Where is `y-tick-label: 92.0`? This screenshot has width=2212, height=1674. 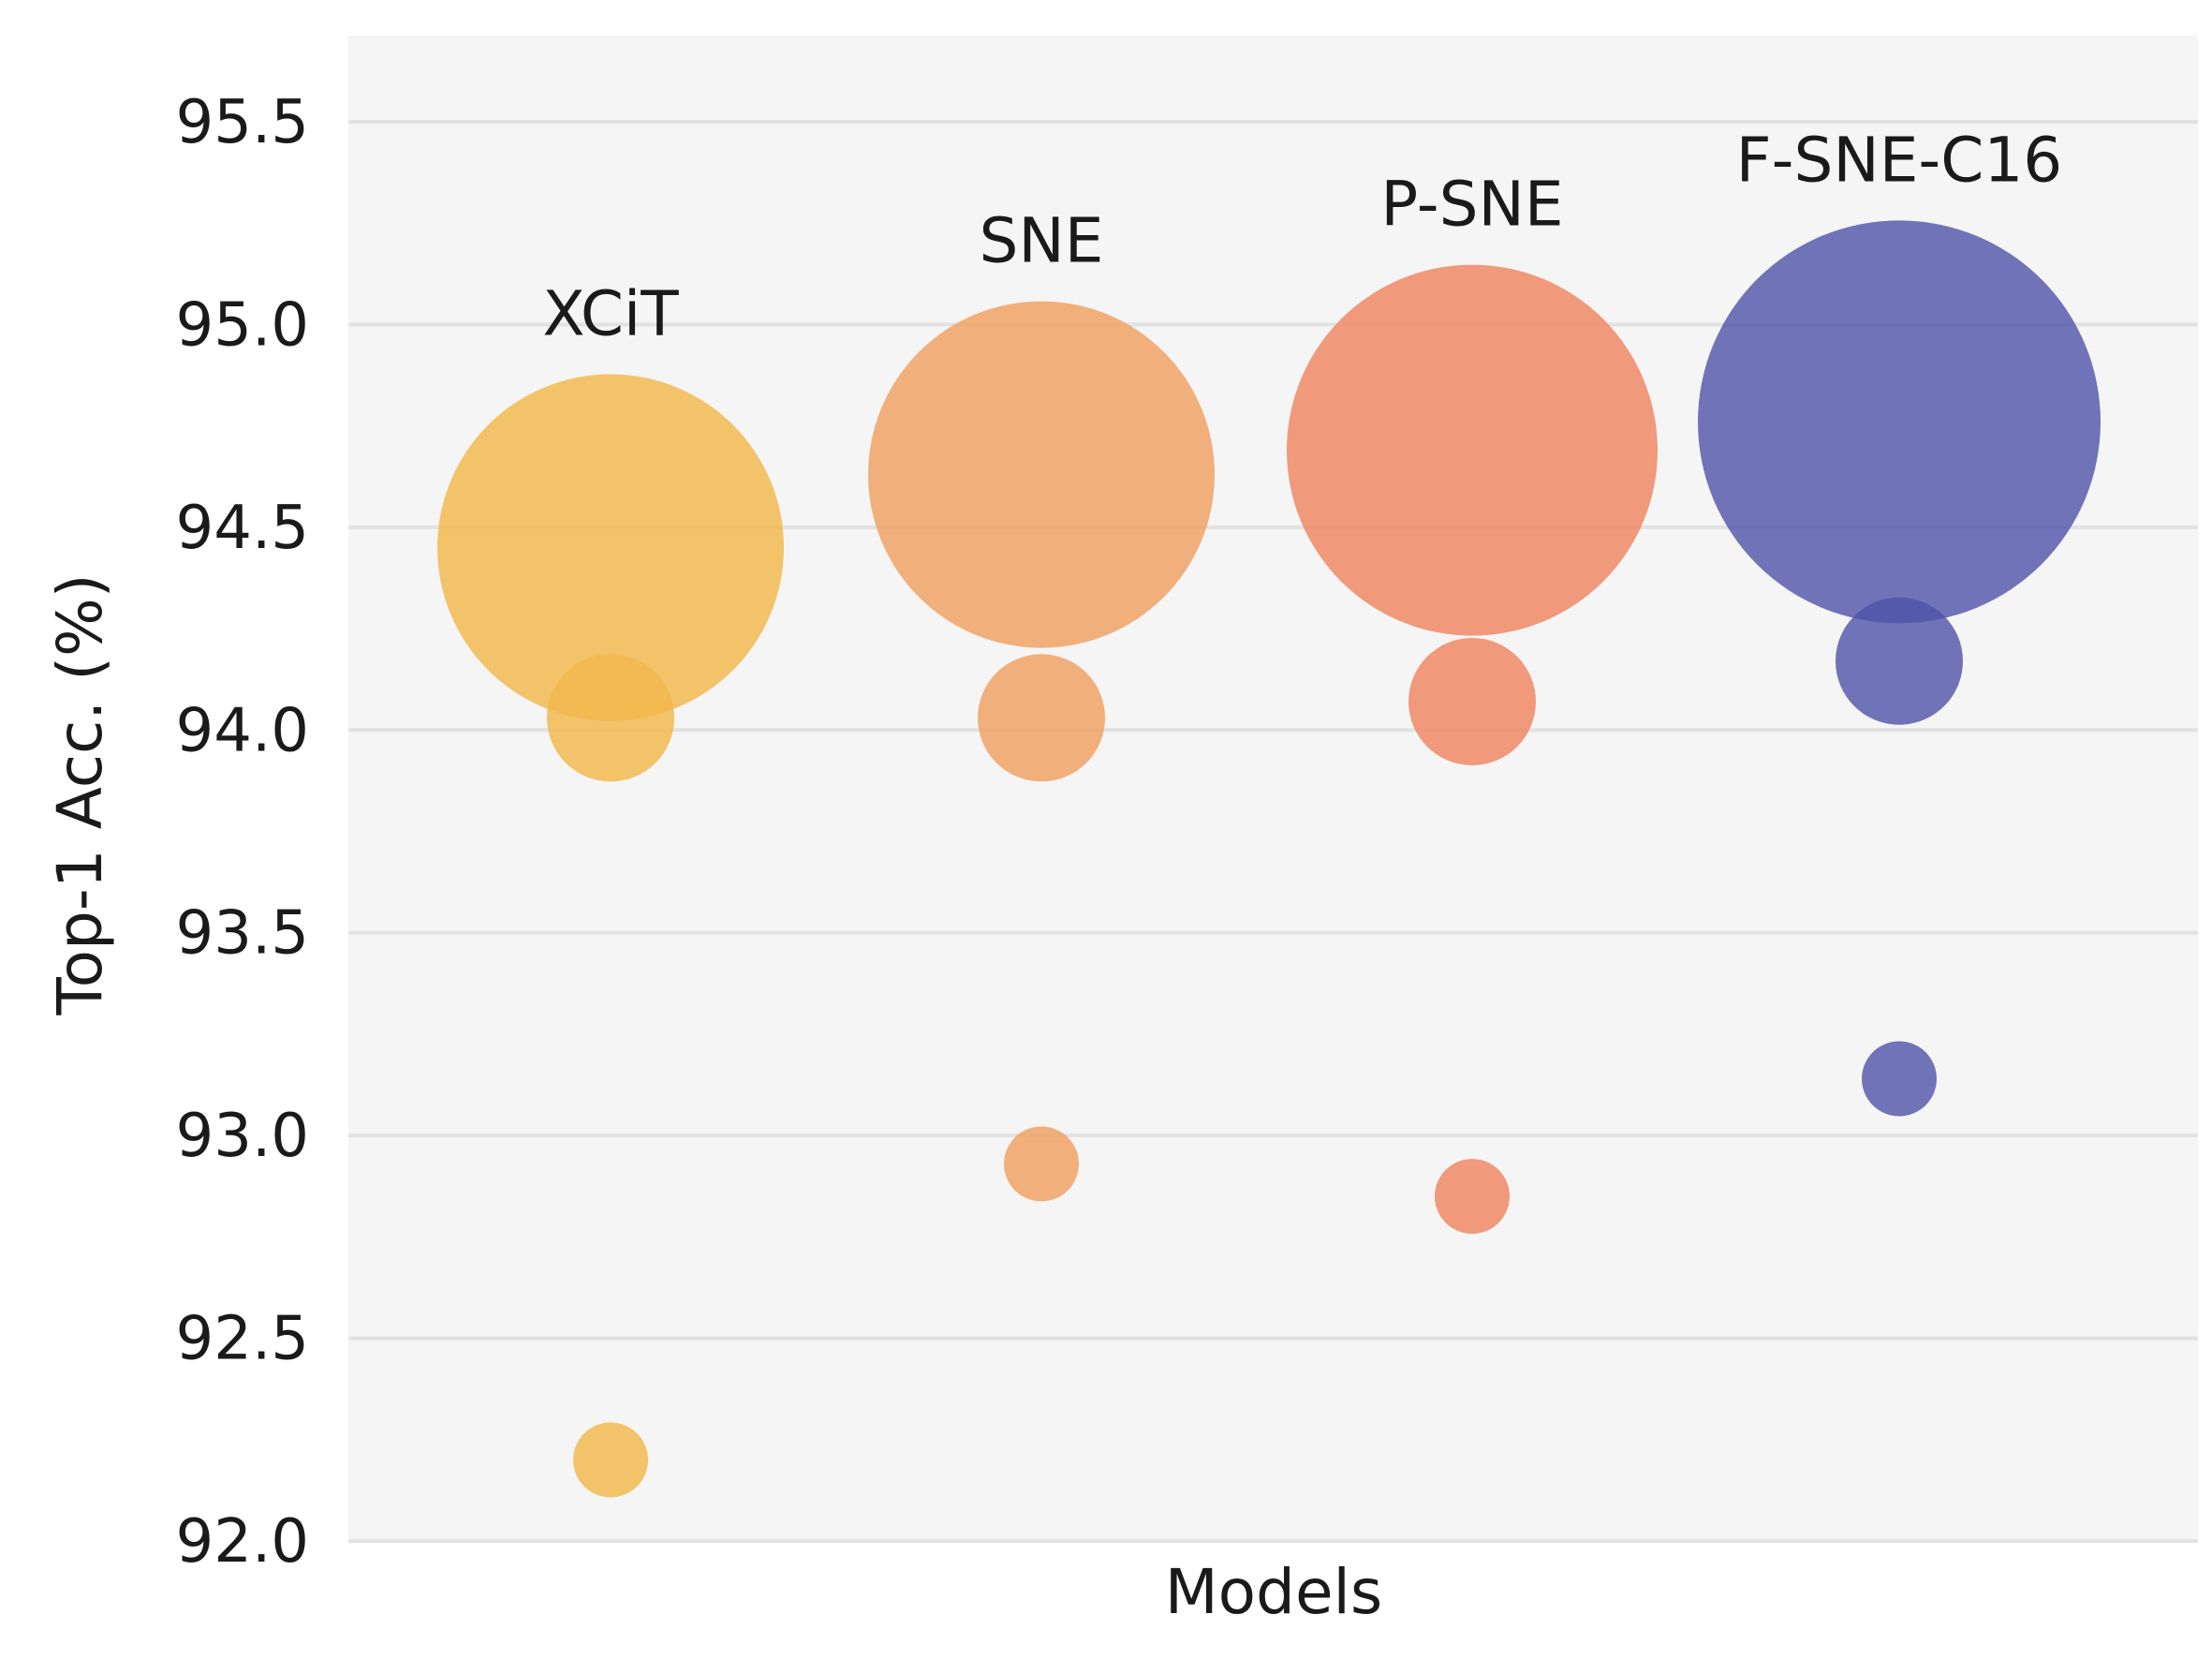
y-tick-label: 92.0 is located at coordinates (243, 1542).